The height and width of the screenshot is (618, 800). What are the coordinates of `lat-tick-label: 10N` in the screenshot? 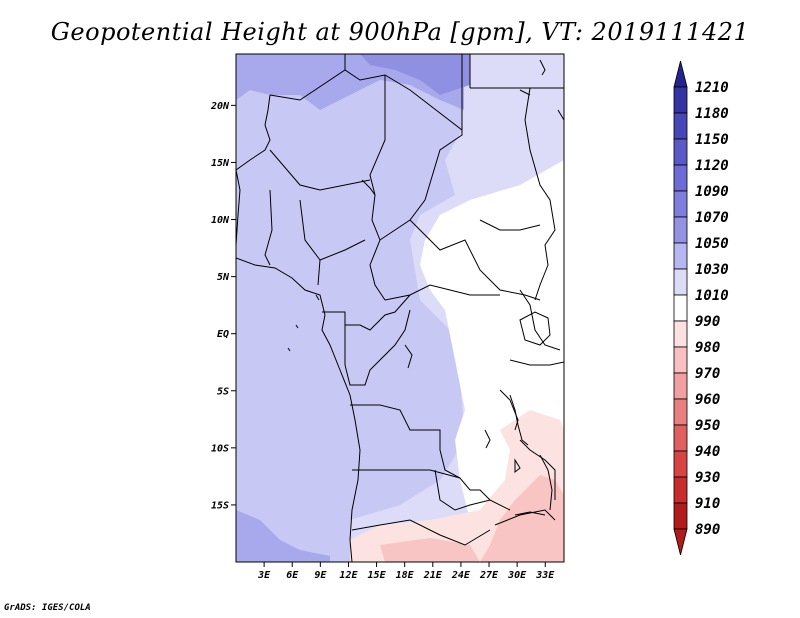 It's located at (220, 220).